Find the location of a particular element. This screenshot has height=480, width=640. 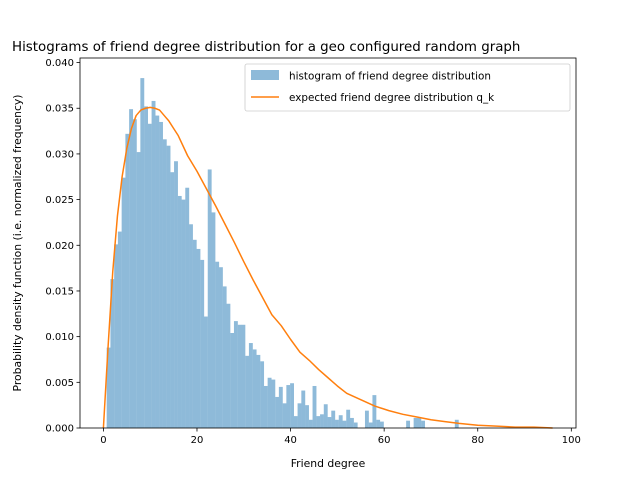

legend-box is located at coordinates (407, 87).